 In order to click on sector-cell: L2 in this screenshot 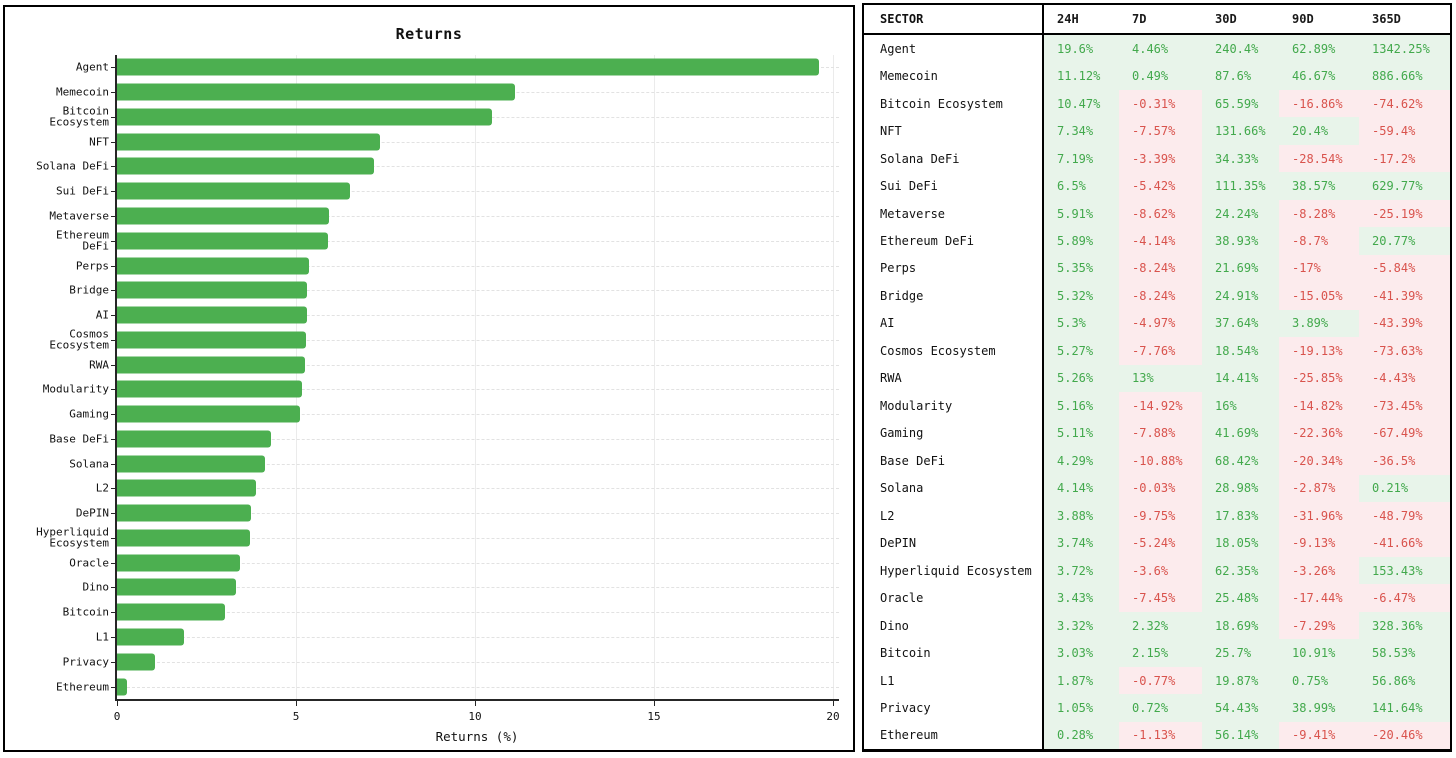, I will do `click(954, 515)`.